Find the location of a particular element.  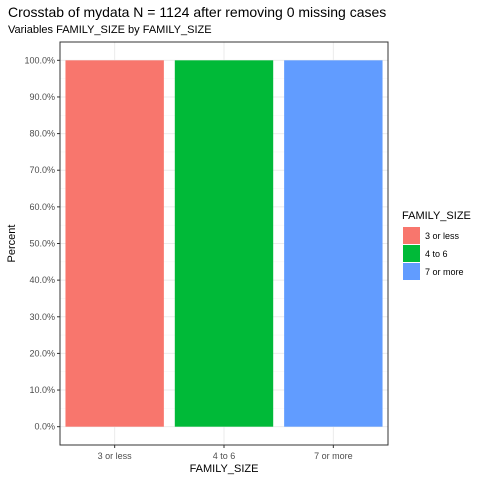

x-tick-label: 4 to 6 is located at coordinates (224, 456).